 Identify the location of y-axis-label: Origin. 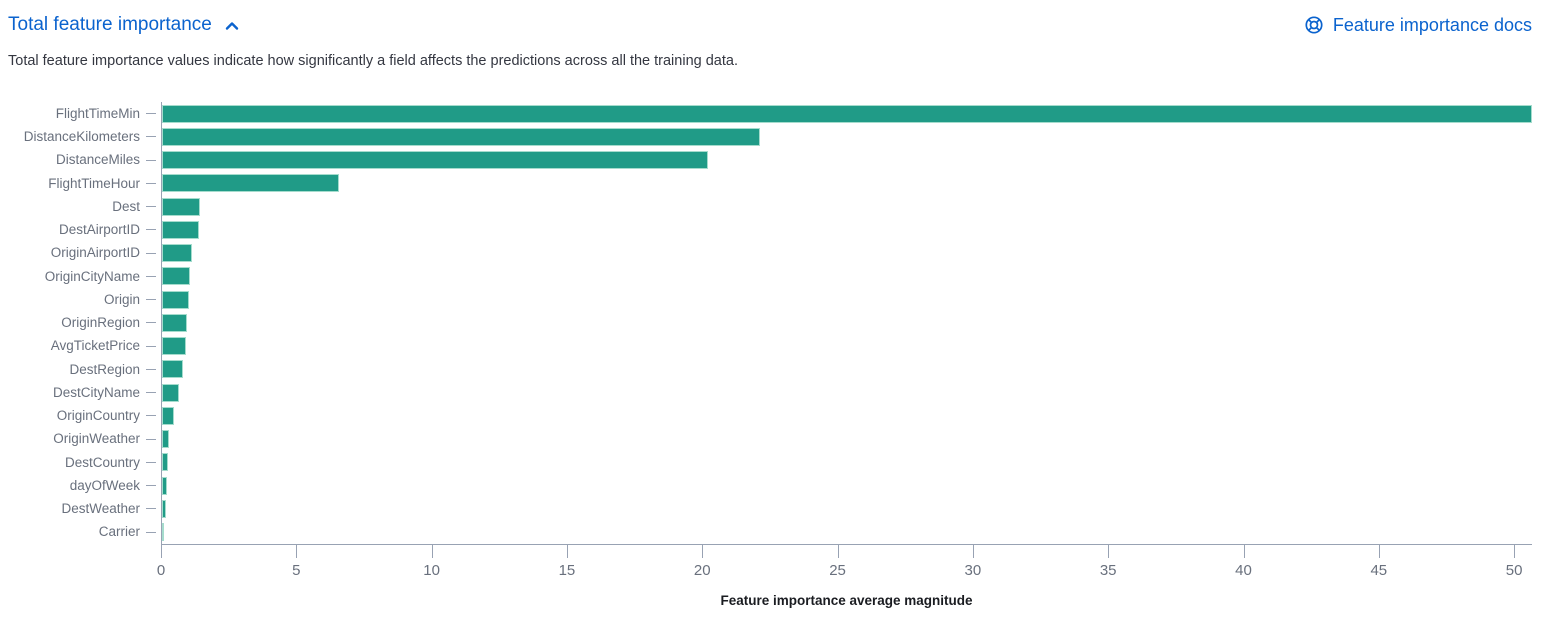
(121, 299).